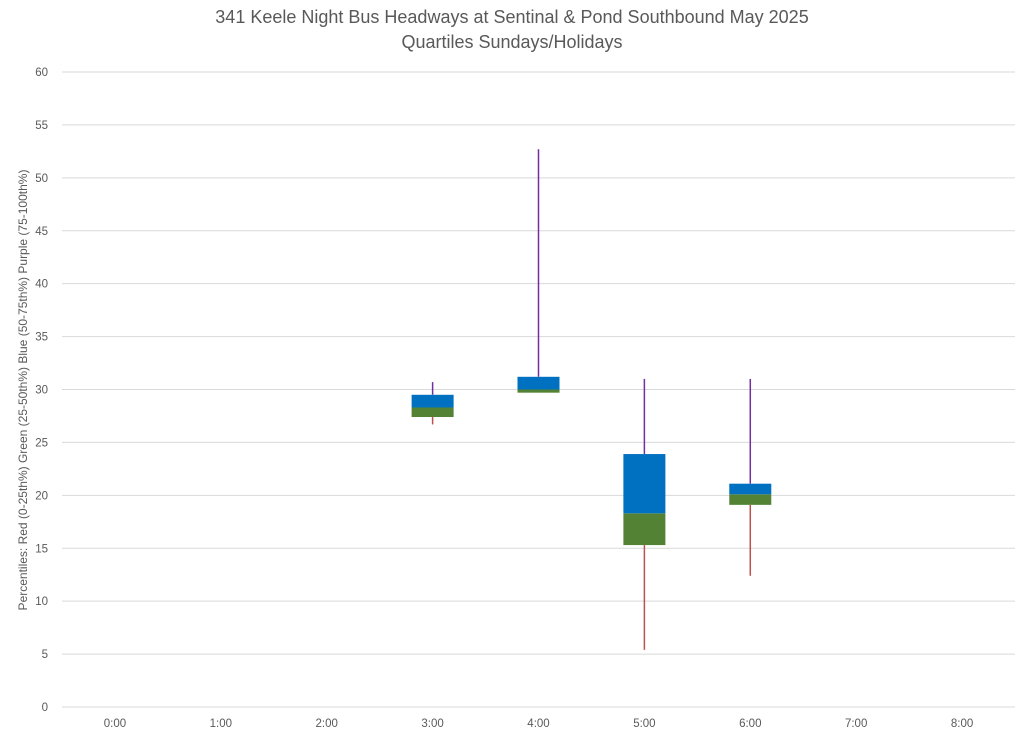  What do you see at coordinates (511, 42) in the screenshot?
I see `chart-title-line-2: Quartiles Sundays/Holidays` at bounding box center [511, 42].